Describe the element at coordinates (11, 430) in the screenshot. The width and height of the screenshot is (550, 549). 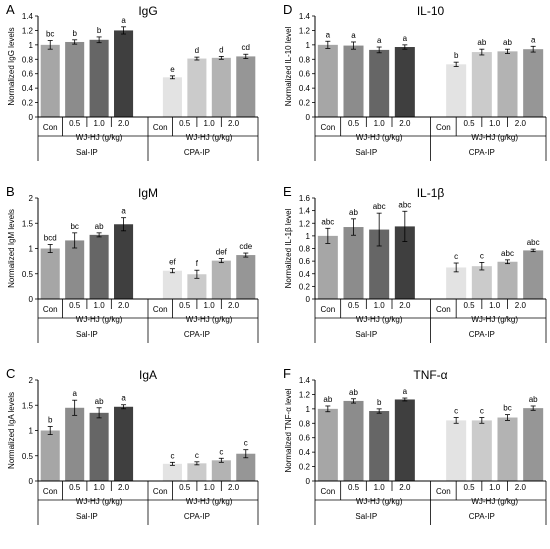
I see `y-axis-label: Normalized IgA levels` at that location.